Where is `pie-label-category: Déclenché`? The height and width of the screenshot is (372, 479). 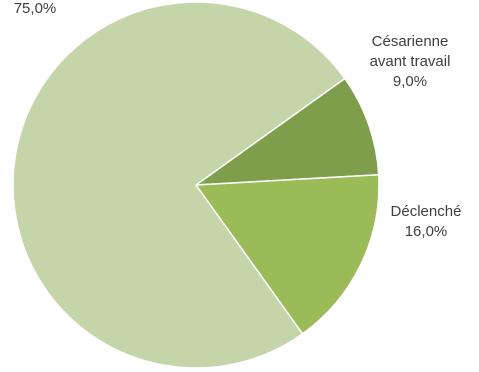 pie-label-category: Déclenché is located at coordinates (426, 211).